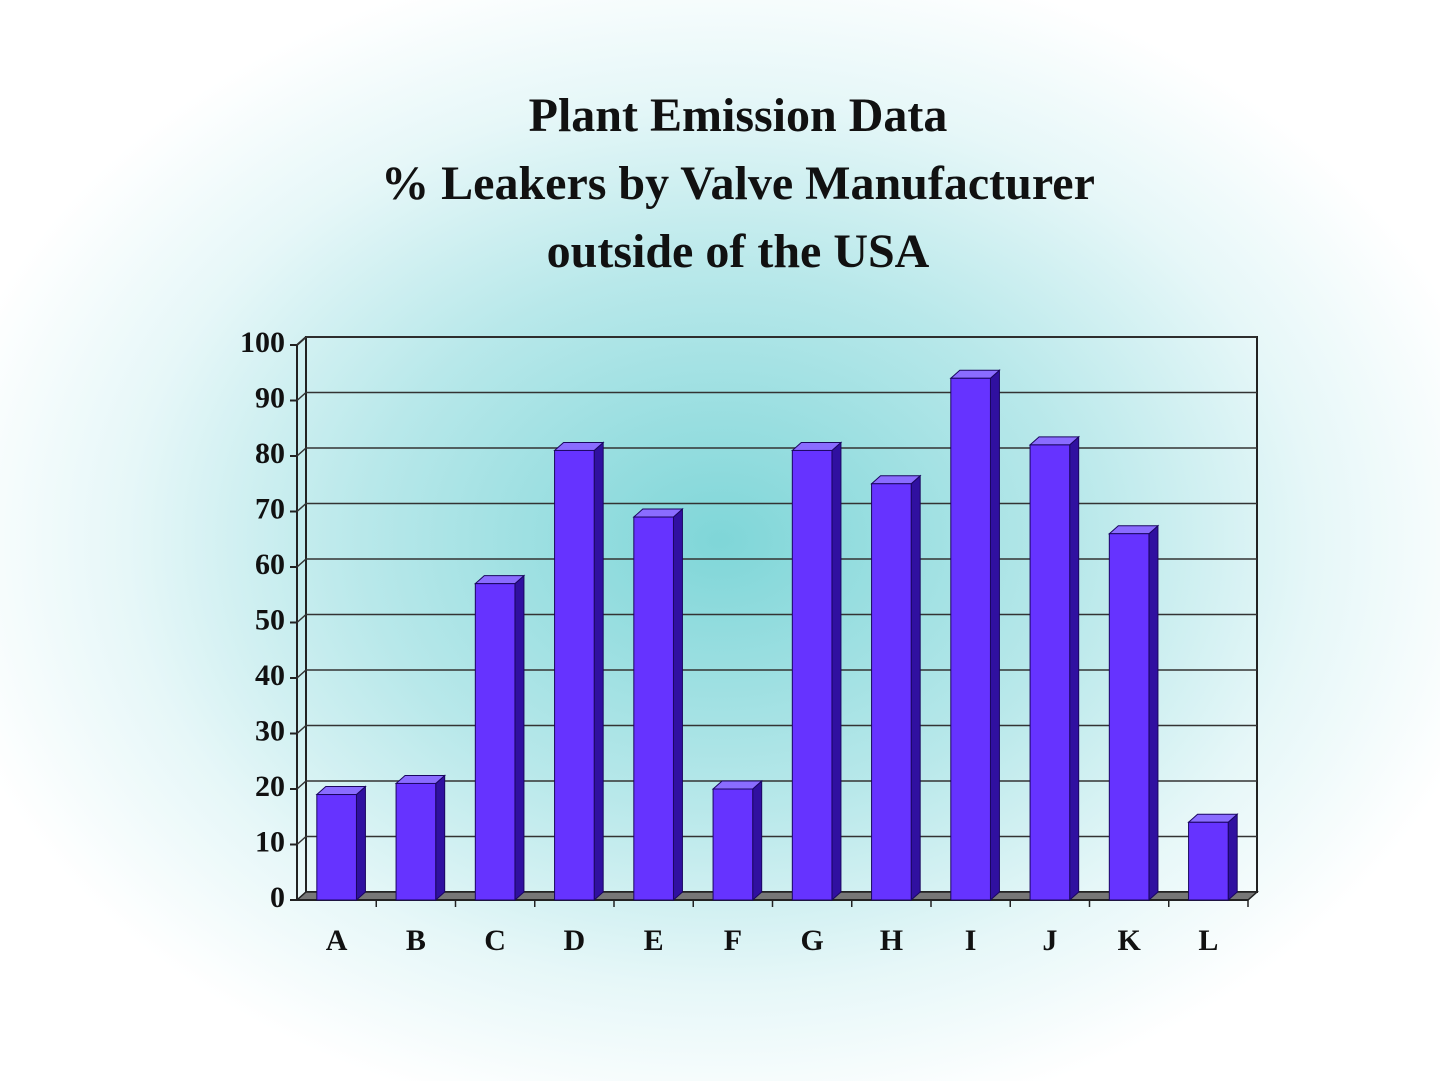 This screenshot has width=1440, height=1081. I want to click on y-tick-label: 10, so click(270, 841).